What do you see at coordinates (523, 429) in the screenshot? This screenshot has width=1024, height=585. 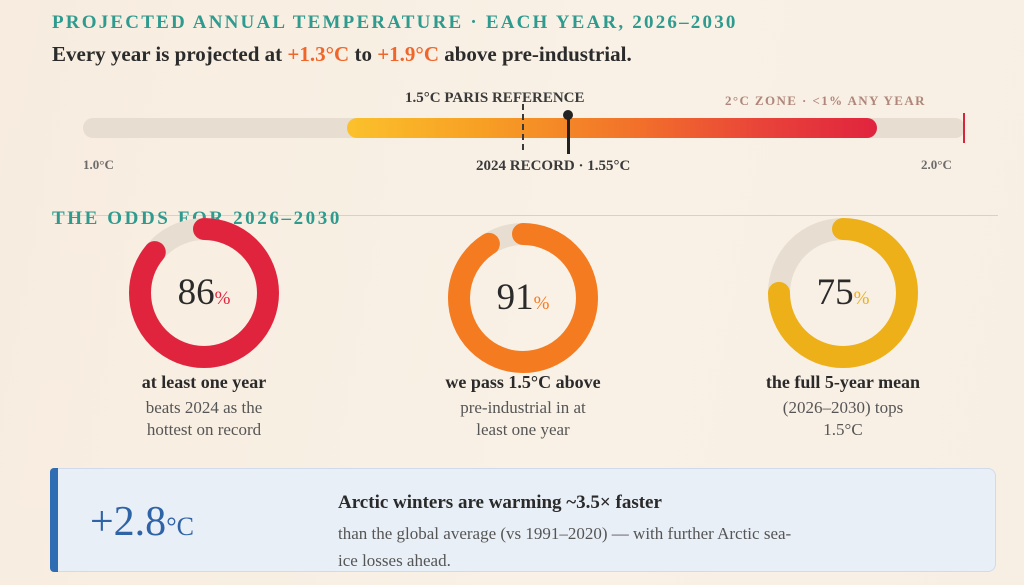 I see `stat-desc-line2: least one year` at bounding box center [523, 429].